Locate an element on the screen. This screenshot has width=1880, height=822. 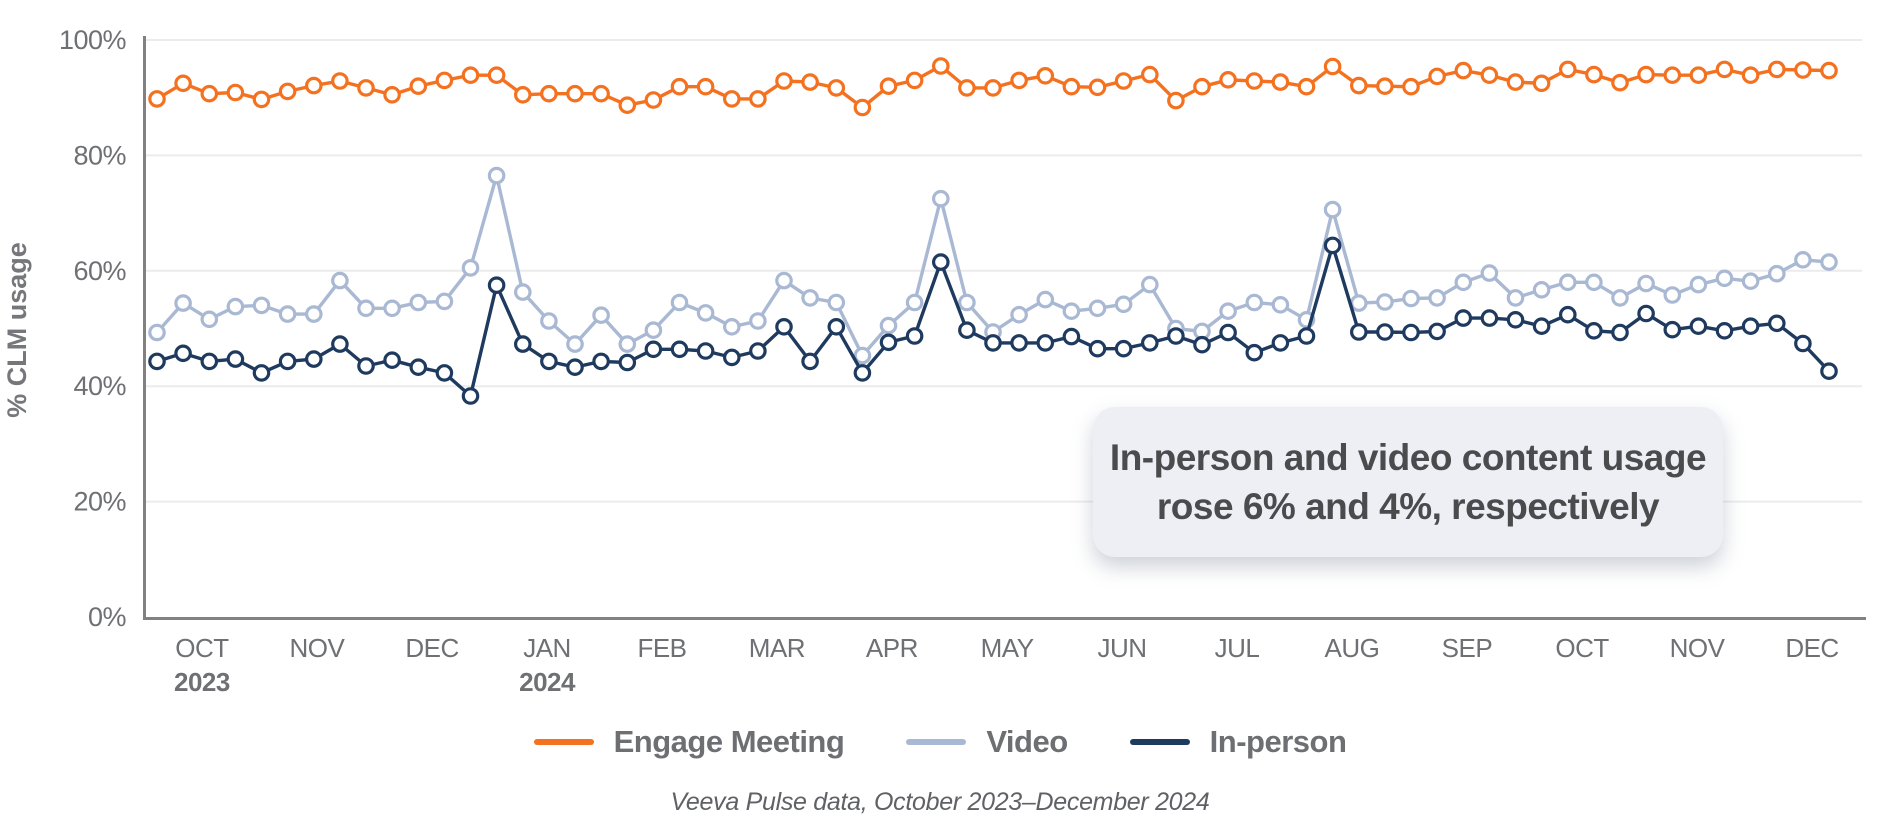
x-tick-label: JAN is located at coordinates (547, 648).